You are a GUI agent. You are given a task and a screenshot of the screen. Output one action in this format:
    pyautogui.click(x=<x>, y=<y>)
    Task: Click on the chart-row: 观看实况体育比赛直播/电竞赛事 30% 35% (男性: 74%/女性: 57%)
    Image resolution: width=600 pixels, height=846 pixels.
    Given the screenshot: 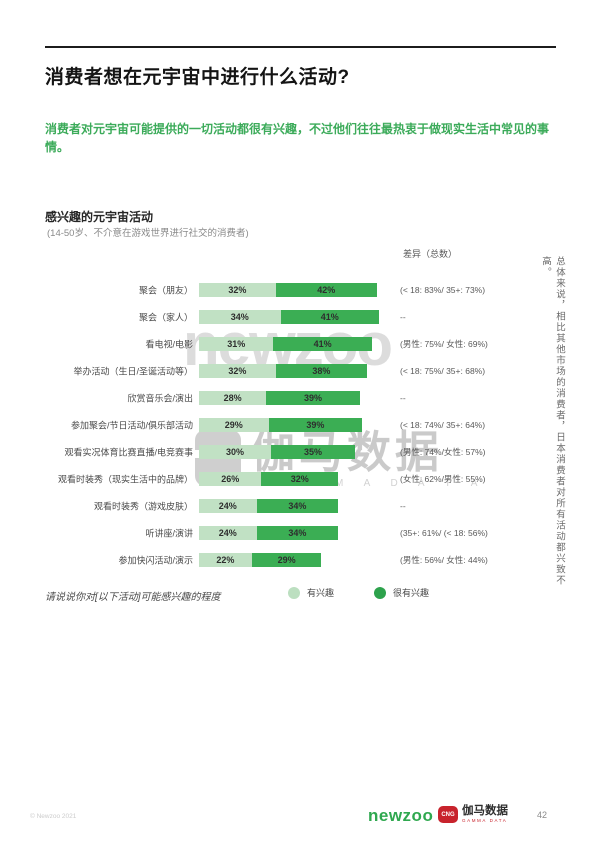 What is the action you would take?
    pyautogui.click(x=301, y=451)
    